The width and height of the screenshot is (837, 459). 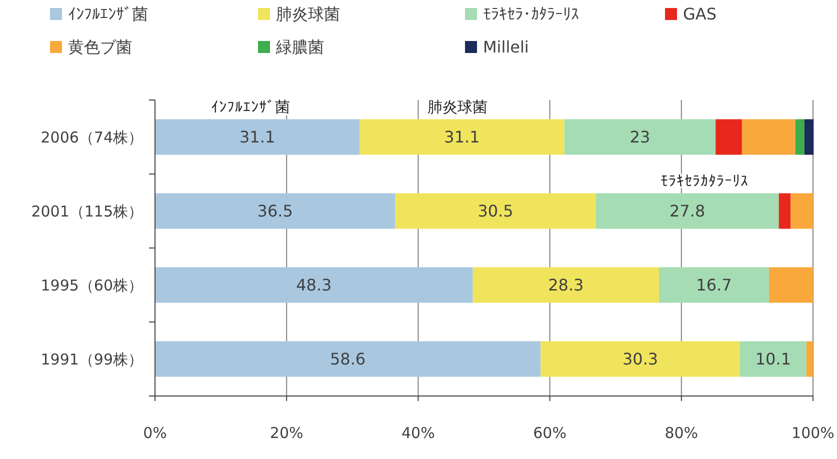 I want to click on annotation: 肺炎球菌, so click(x=458, y=107).